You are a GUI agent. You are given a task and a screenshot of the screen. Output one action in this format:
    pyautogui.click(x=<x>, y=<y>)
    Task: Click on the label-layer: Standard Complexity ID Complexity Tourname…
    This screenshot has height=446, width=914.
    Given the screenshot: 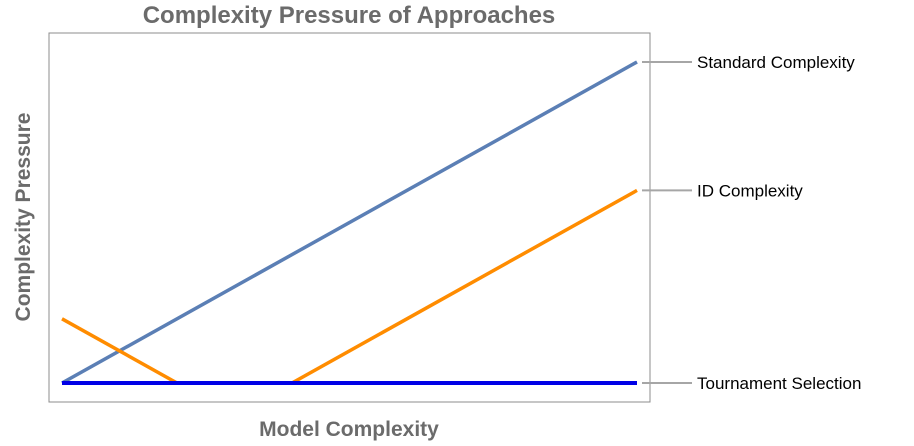 What is the action you would take?
    pyautogui.click(x=779, y=223)
    